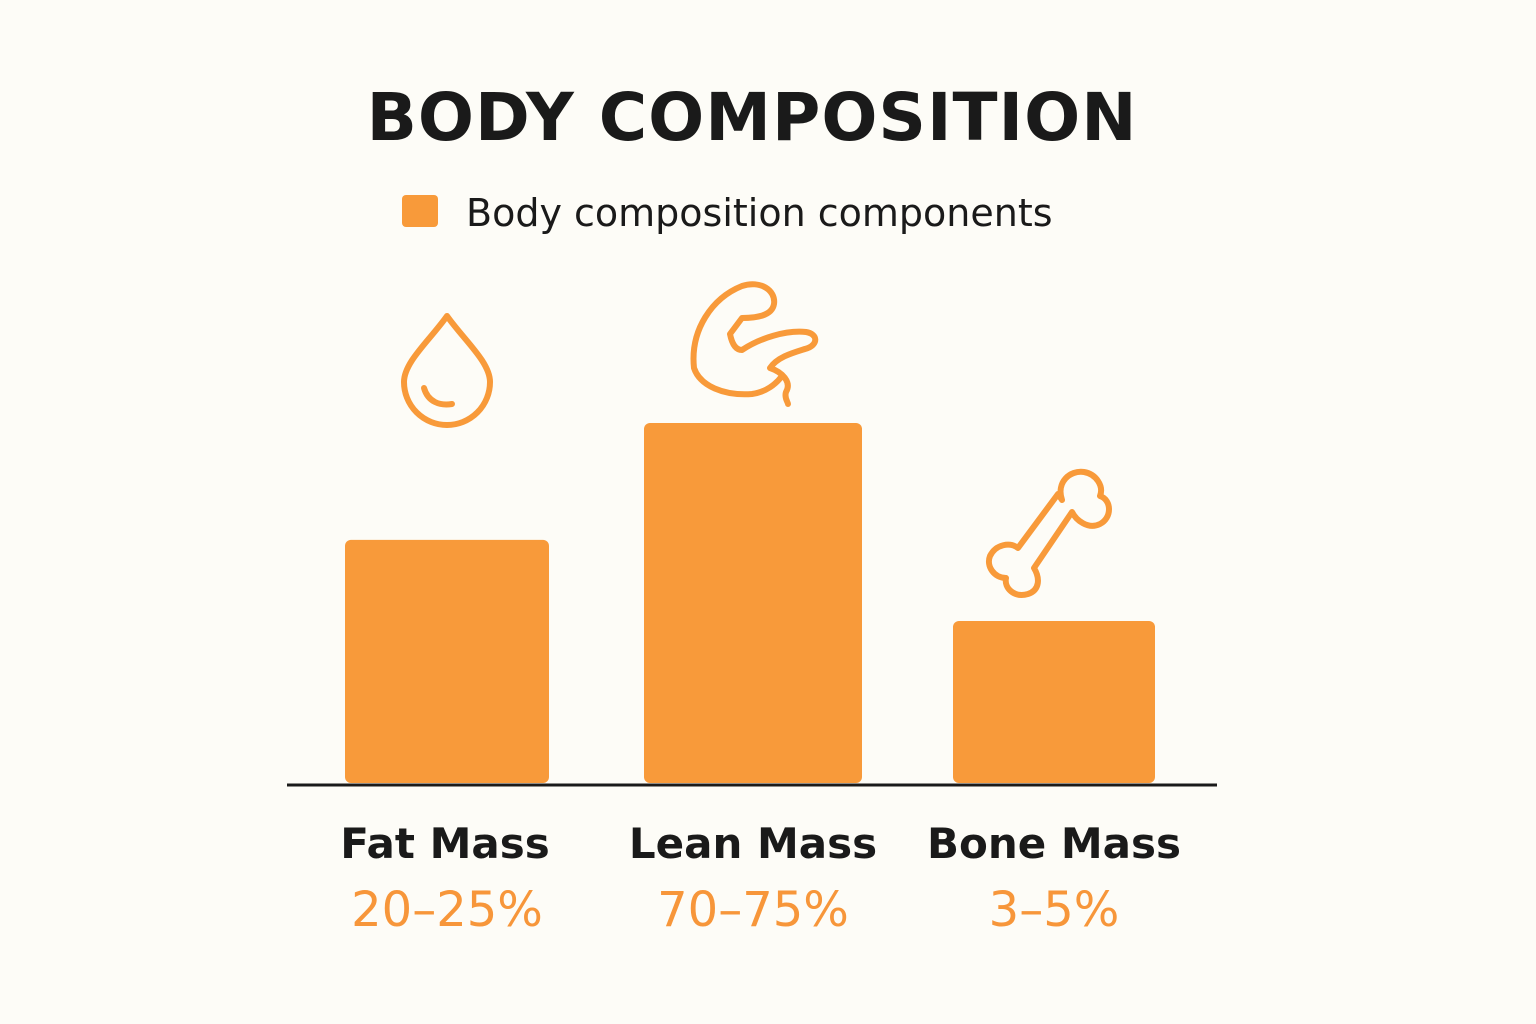  Describe the element at coordinates (752, 117) in the screenshot. I see `chart-title: BODY COMPOSITION` at that location.